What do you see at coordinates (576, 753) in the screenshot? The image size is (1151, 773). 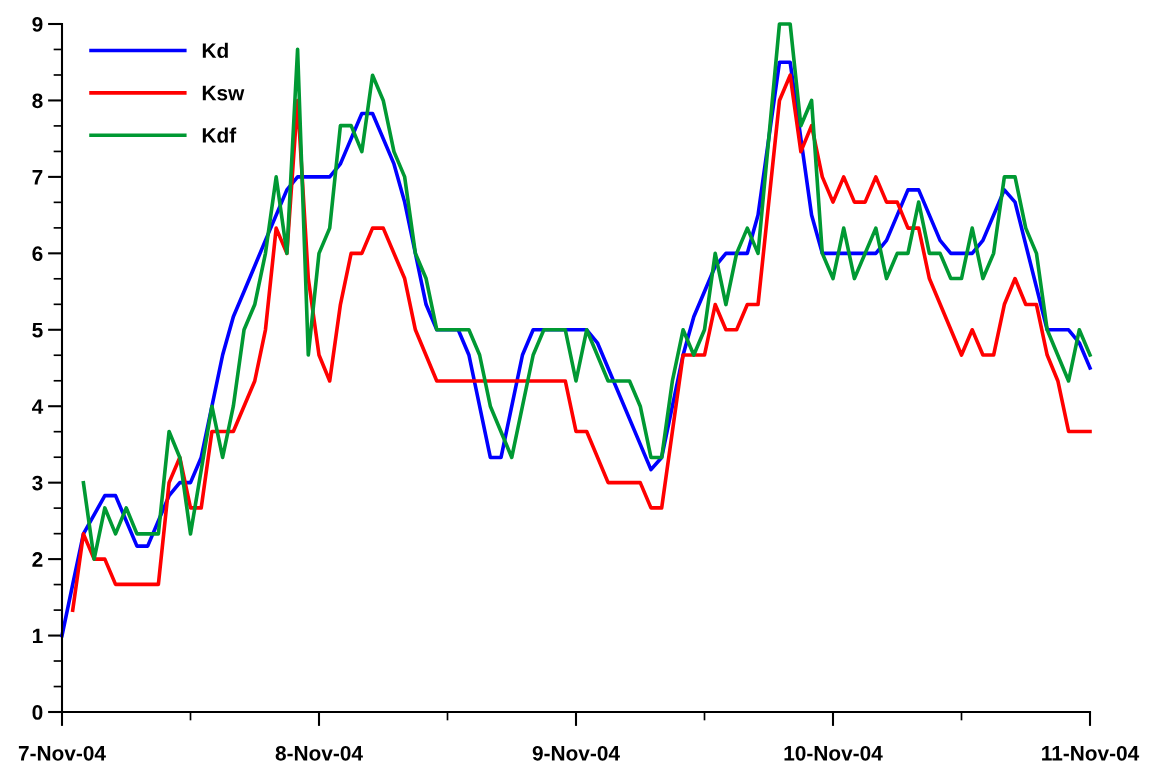 I see `x-tick-label: 9-Nov-04` at bounding box center [576, 753].